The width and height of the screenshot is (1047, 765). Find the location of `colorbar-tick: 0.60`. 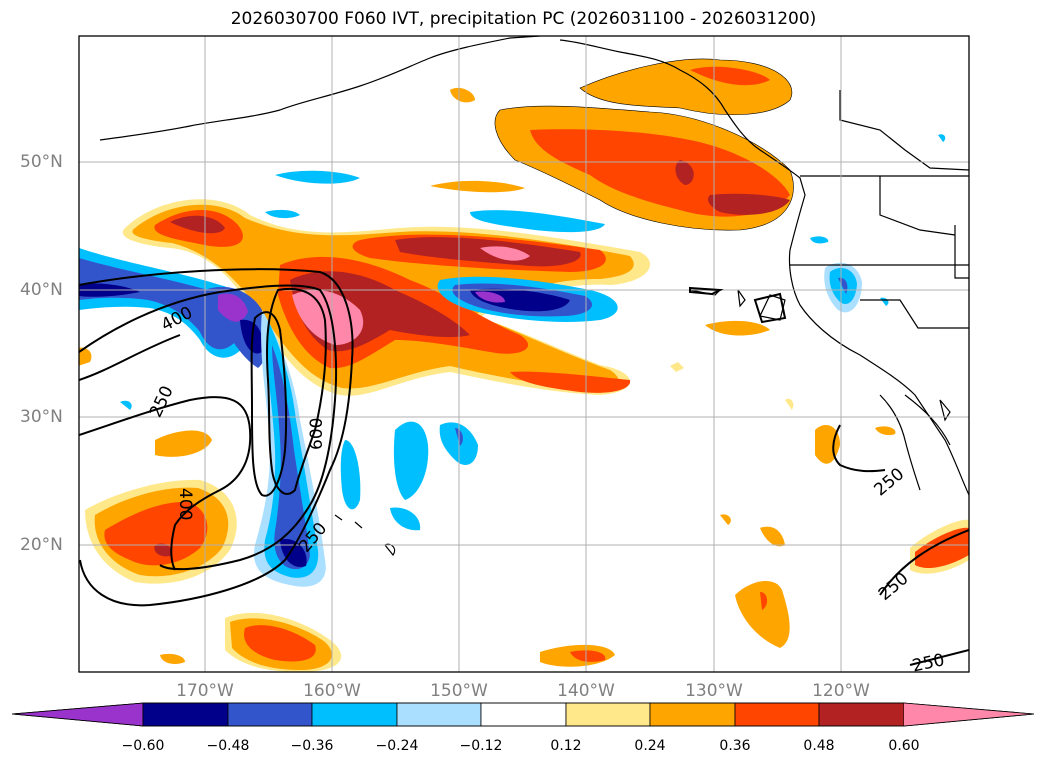

colorbar-tick: 0.60 is located at coordinates (904, 746).